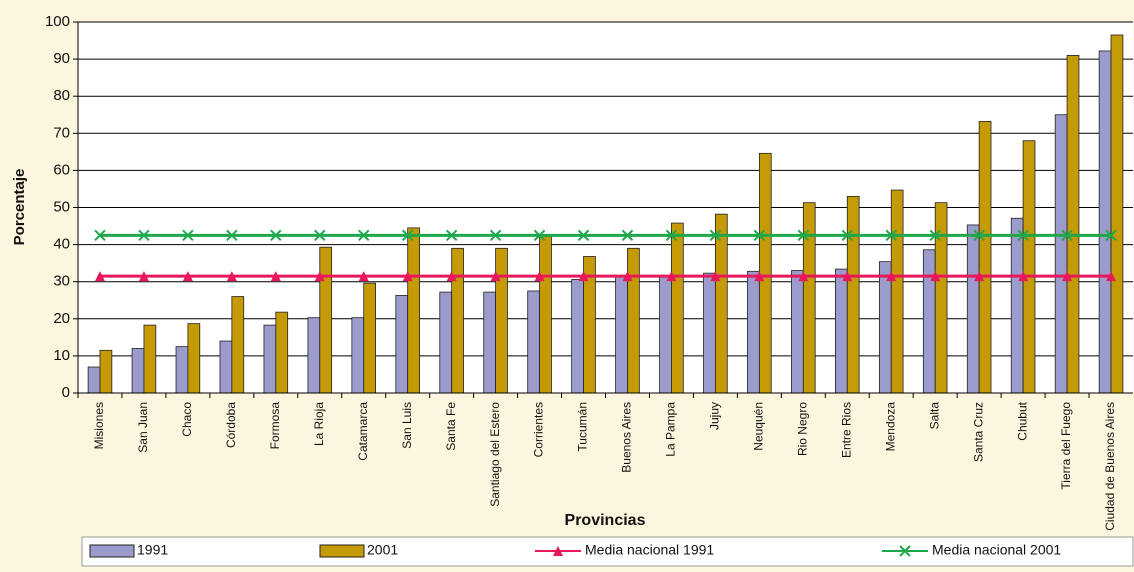 The width and height of the screenshot is (1134, 572). I want to click on legend, so click(607, 551).